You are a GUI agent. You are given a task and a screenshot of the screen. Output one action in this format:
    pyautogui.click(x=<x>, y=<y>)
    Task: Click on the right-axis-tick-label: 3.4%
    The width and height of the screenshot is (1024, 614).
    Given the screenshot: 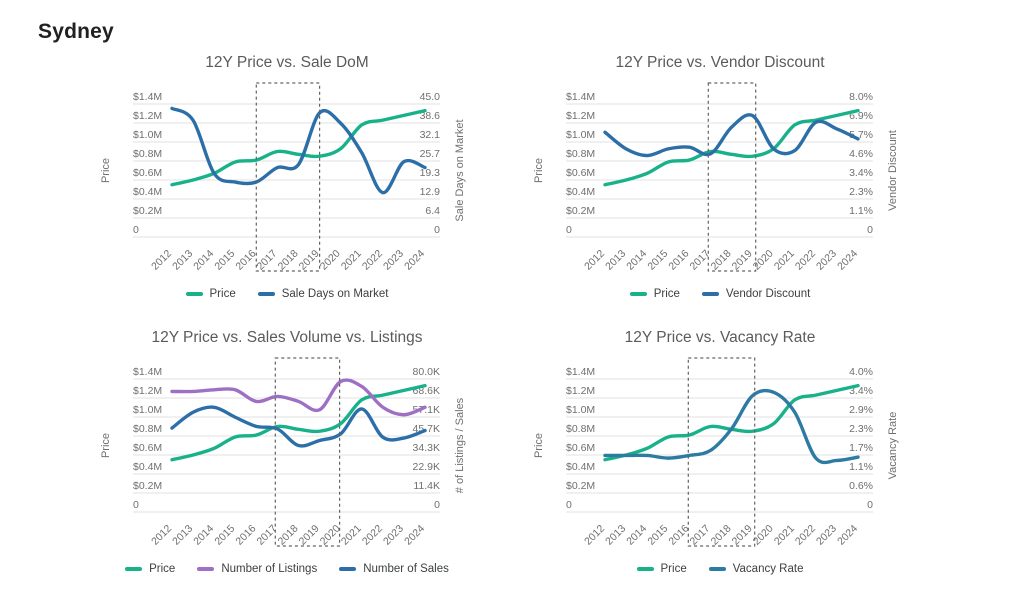 What is the action you would take?
    pyautogui.click(x=861, y=173)
    